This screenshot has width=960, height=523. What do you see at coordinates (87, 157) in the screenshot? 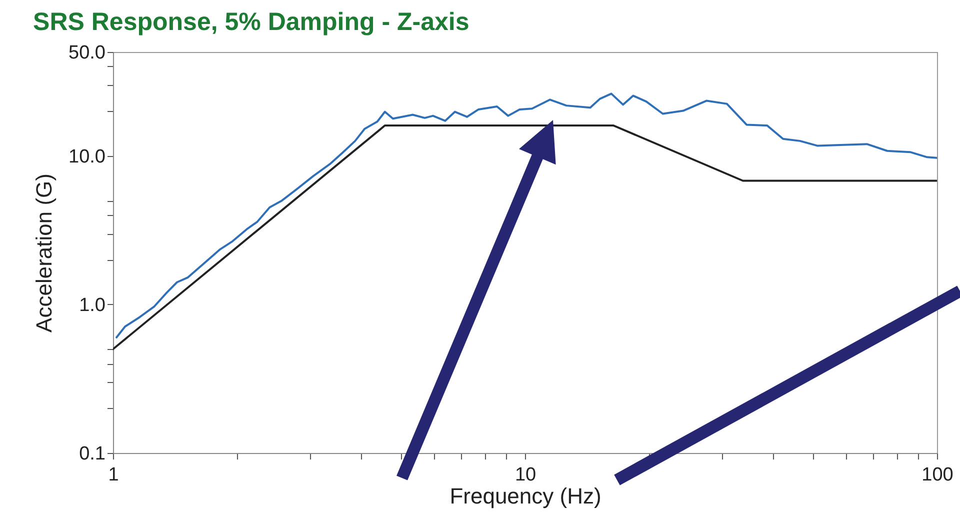
I see `y-tick-label: 10.0` at bounding box center [87, 157].